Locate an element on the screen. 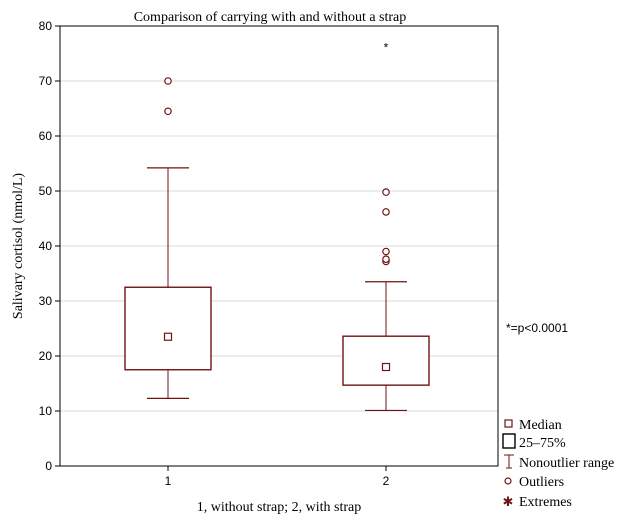  y-tick-label: 80 is located at coordinates (46, 26).